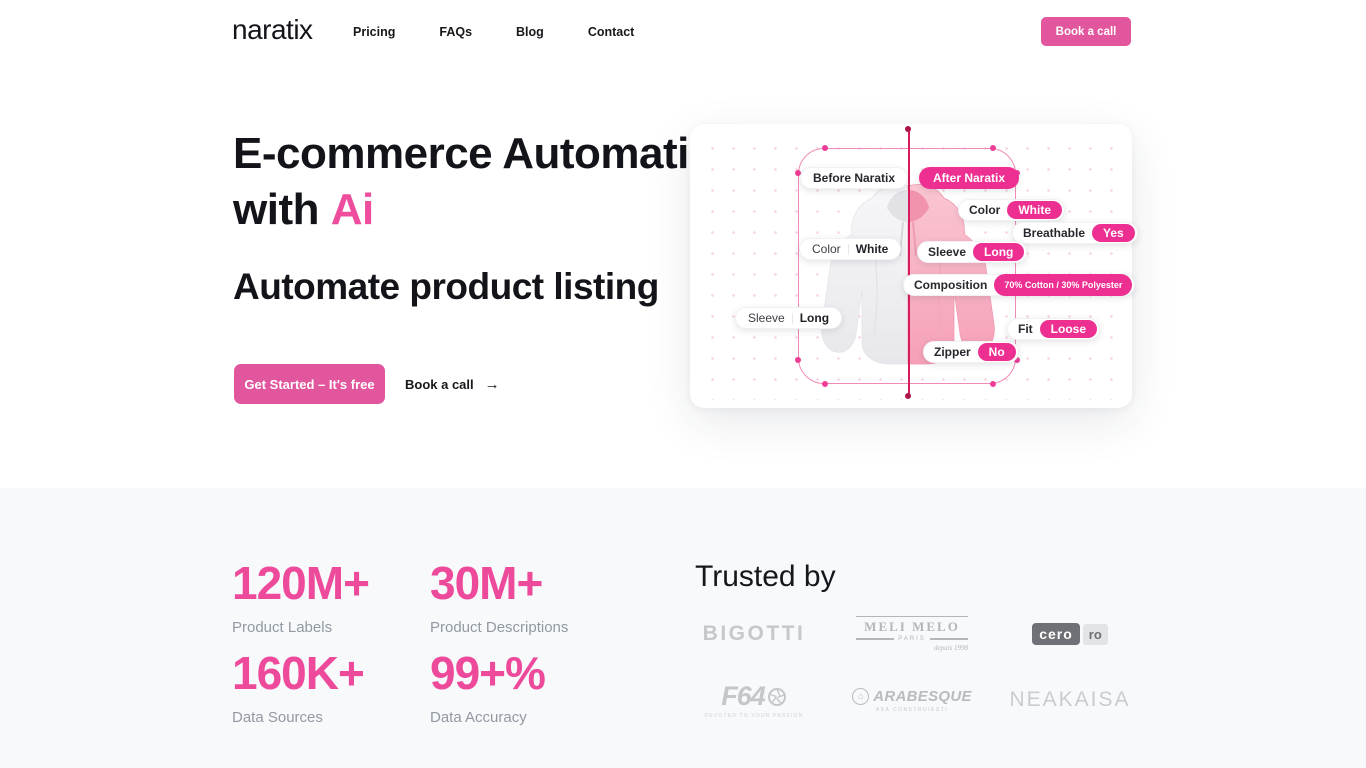 This screenshot has height=768, width=1366. I want to click on tag-zipper: Zipper No, so click(971, 352).